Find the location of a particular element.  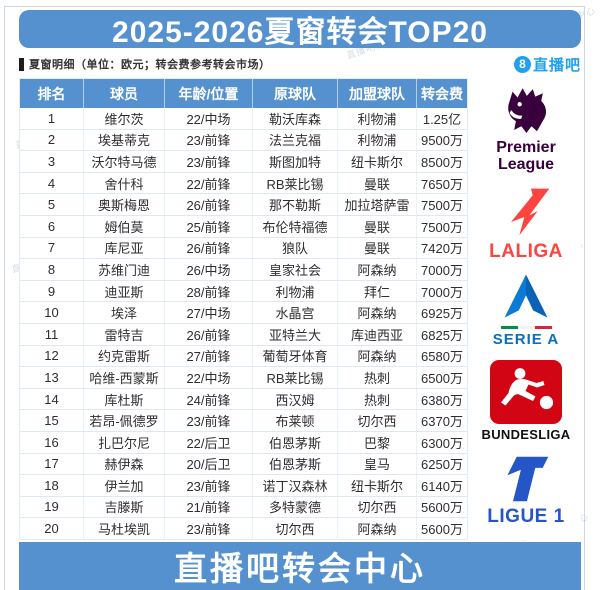

header-fee: 转会费 is located at coordinates (442, 93).